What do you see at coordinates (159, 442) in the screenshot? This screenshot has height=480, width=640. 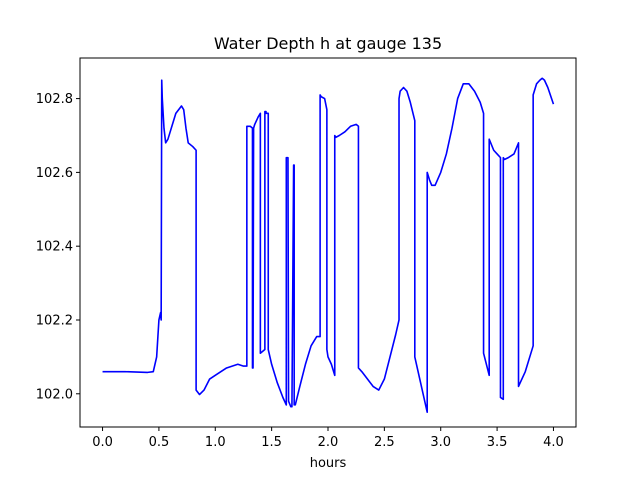 I see `x-tick-label: 0.5` at bounding box center [159, 442].